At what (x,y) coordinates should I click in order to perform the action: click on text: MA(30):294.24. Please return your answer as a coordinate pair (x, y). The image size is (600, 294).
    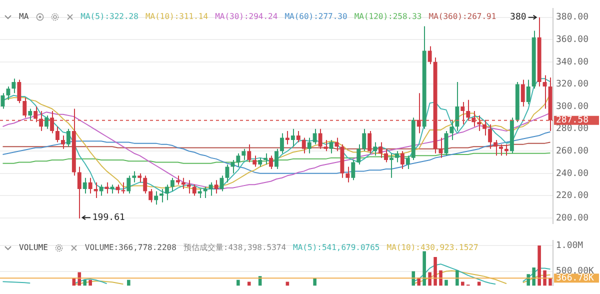
    Looking at the image, I should click on (246, 16).